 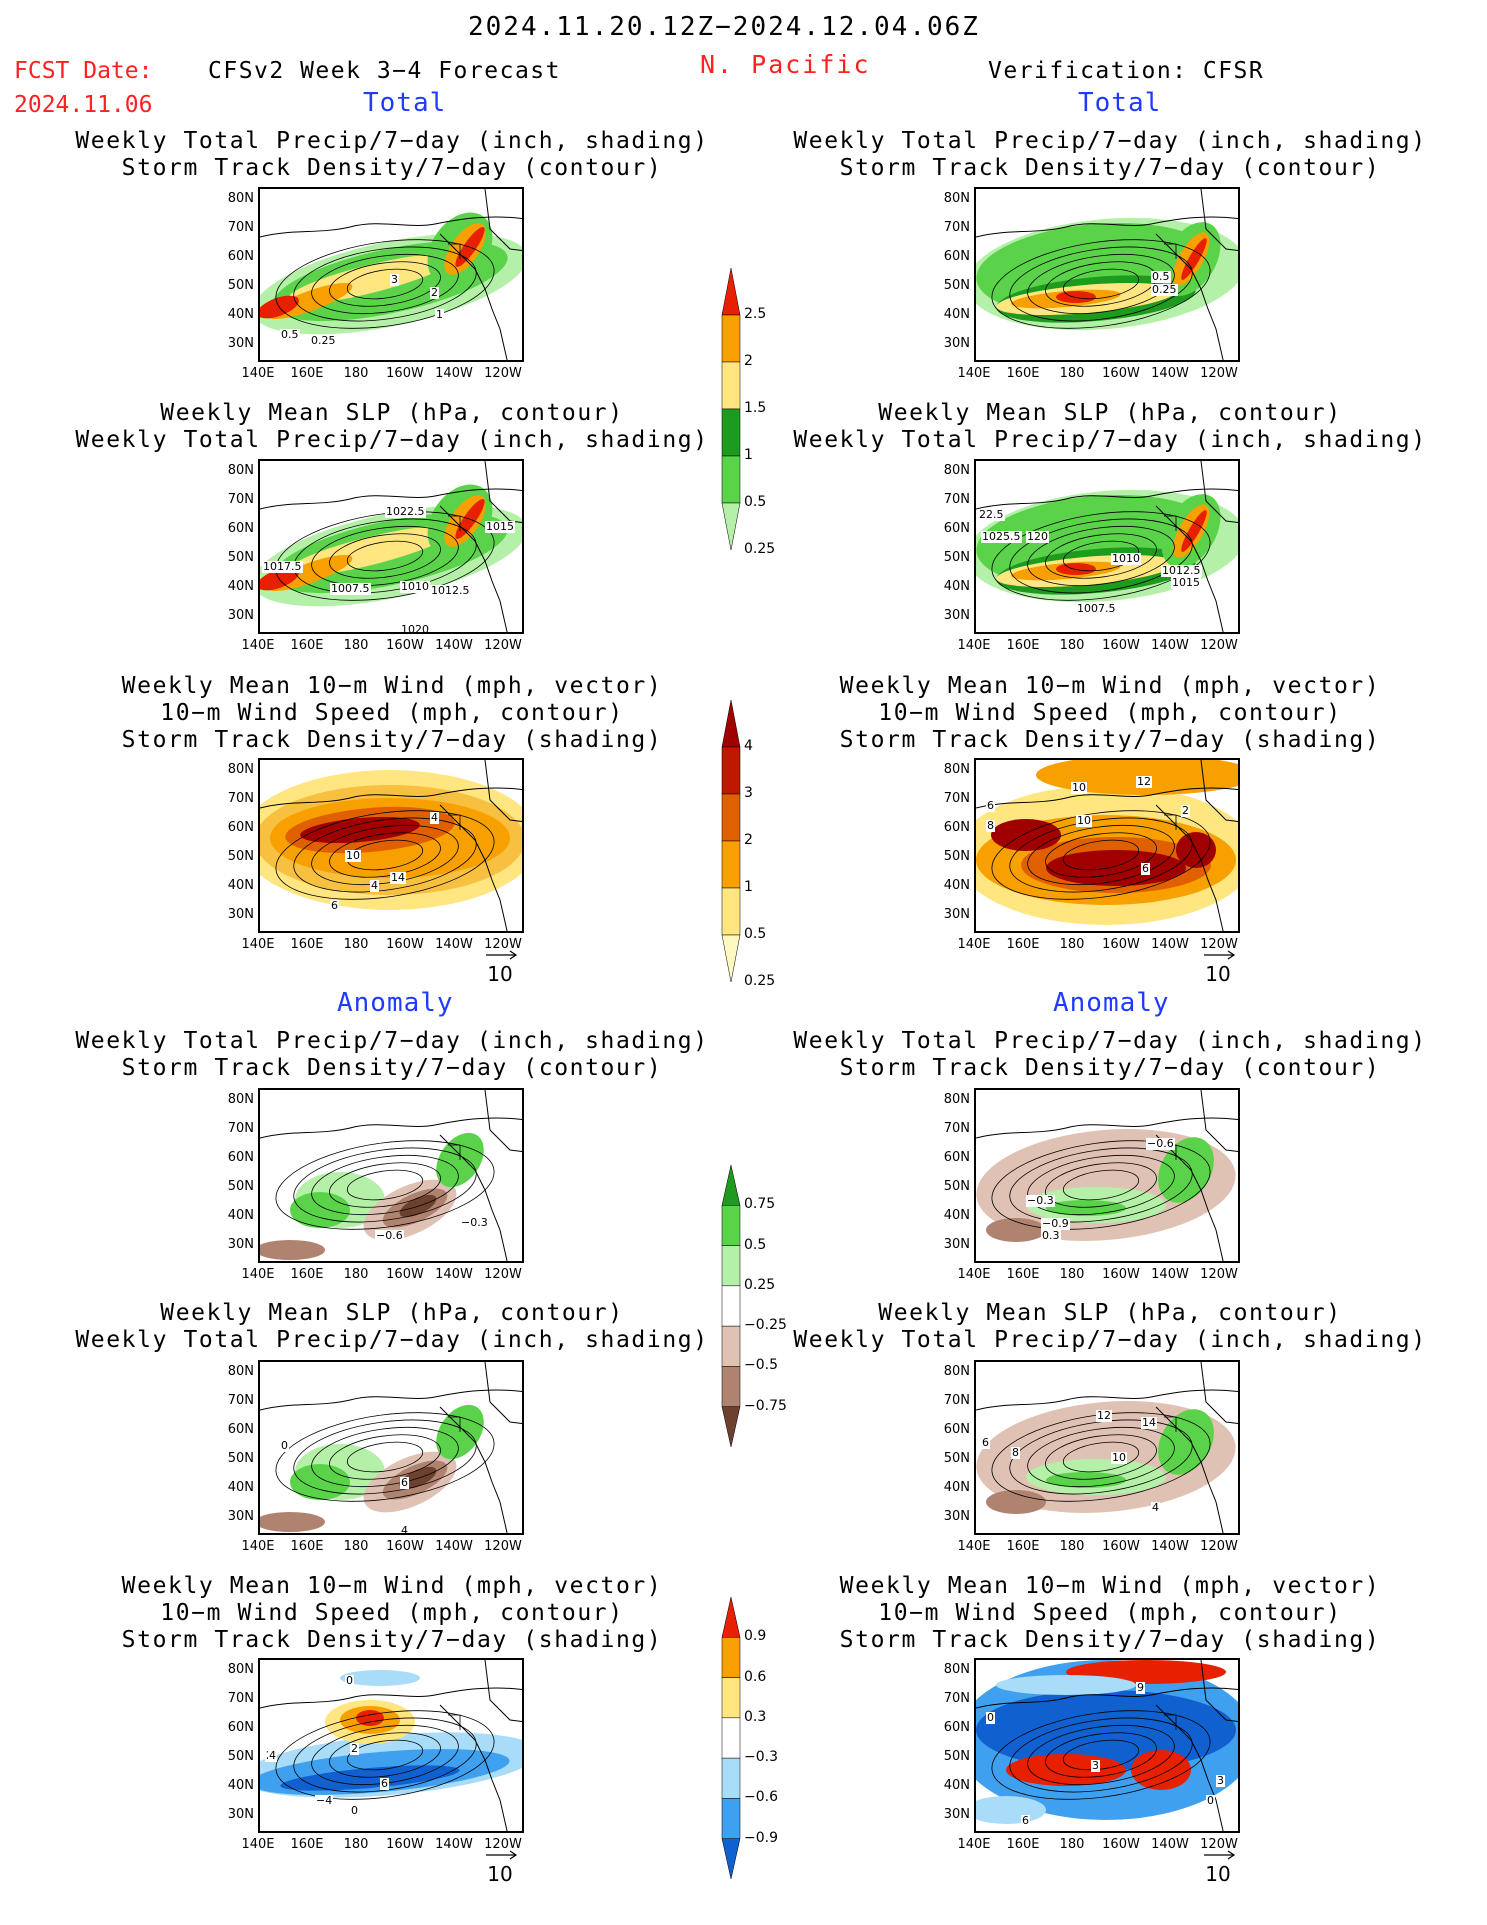 What do you see at coordinates (1107, 1745) in the screenshot?
I see `map-p12` at bounding box center [1107, 1745].